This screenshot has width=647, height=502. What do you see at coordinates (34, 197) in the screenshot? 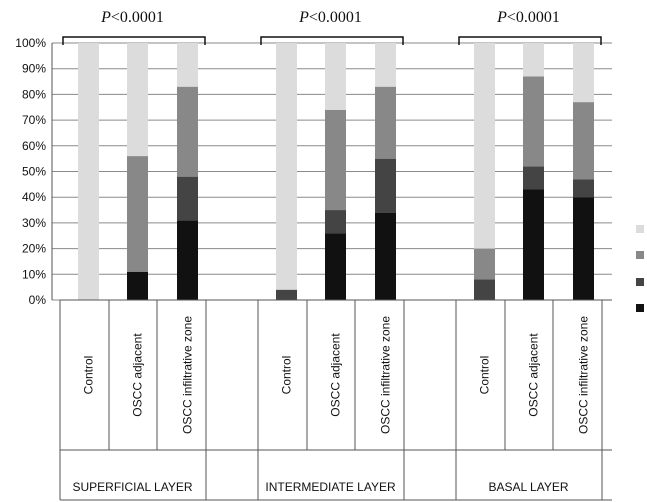
I see `y-tick-label: 40%` at bounding box center [34, 197].